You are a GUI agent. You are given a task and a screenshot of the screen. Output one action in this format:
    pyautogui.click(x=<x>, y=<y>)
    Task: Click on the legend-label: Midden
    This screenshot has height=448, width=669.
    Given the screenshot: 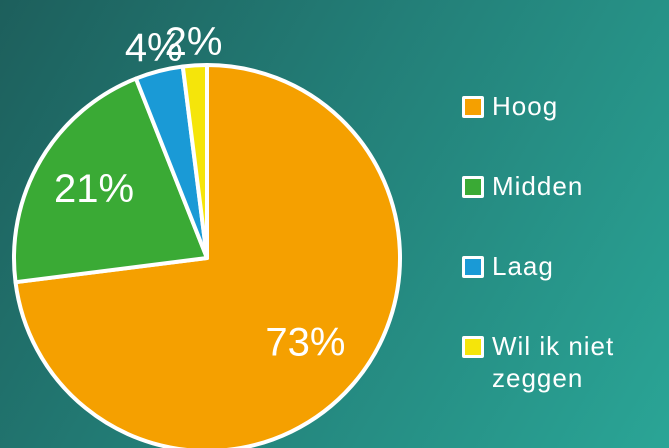 What is the action you would take?
    pyautogui.click(x=538, y=186)
    